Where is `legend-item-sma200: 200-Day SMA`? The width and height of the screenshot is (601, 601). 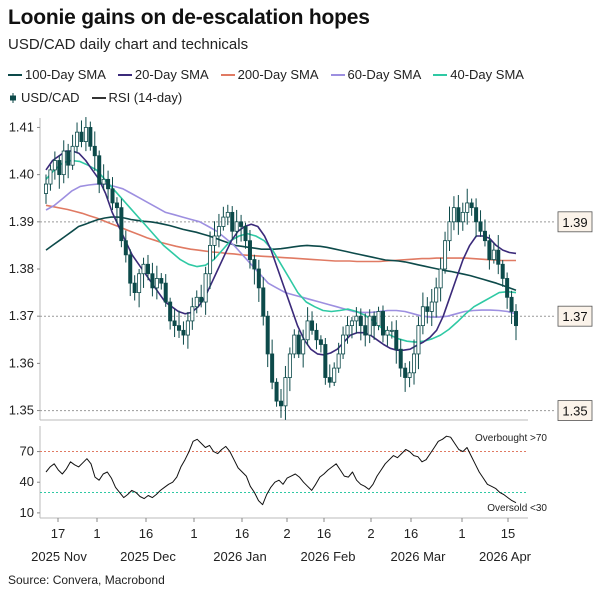 legend-item-sma200: 200-Day SMA is located at coordinates (269, 74).